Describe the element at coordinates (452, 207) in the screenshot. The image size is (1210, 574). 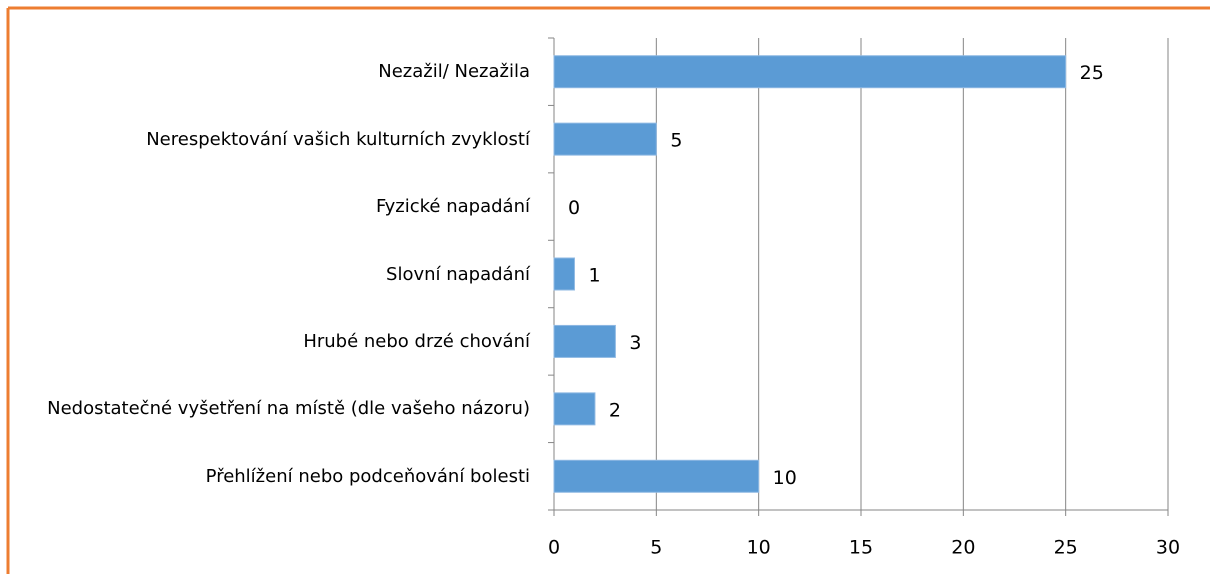
I see `category-text: Fyzické napadání` at that location.